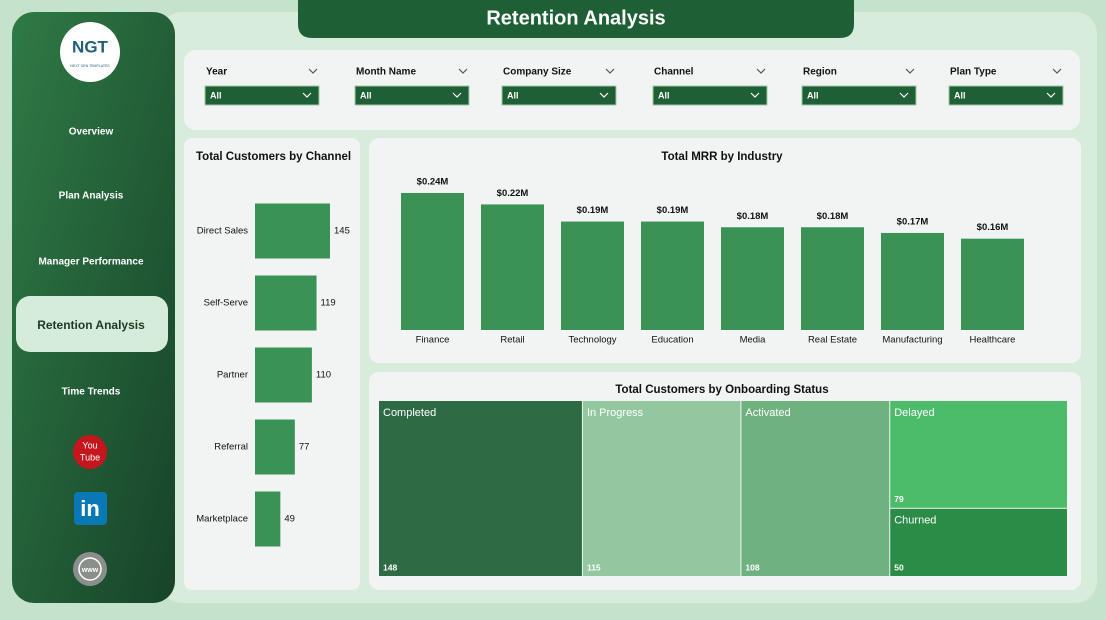 Image resolution: width=1106 pixels, height=620 pixels. I want to click on category-label: Finance, so click(433, 340).